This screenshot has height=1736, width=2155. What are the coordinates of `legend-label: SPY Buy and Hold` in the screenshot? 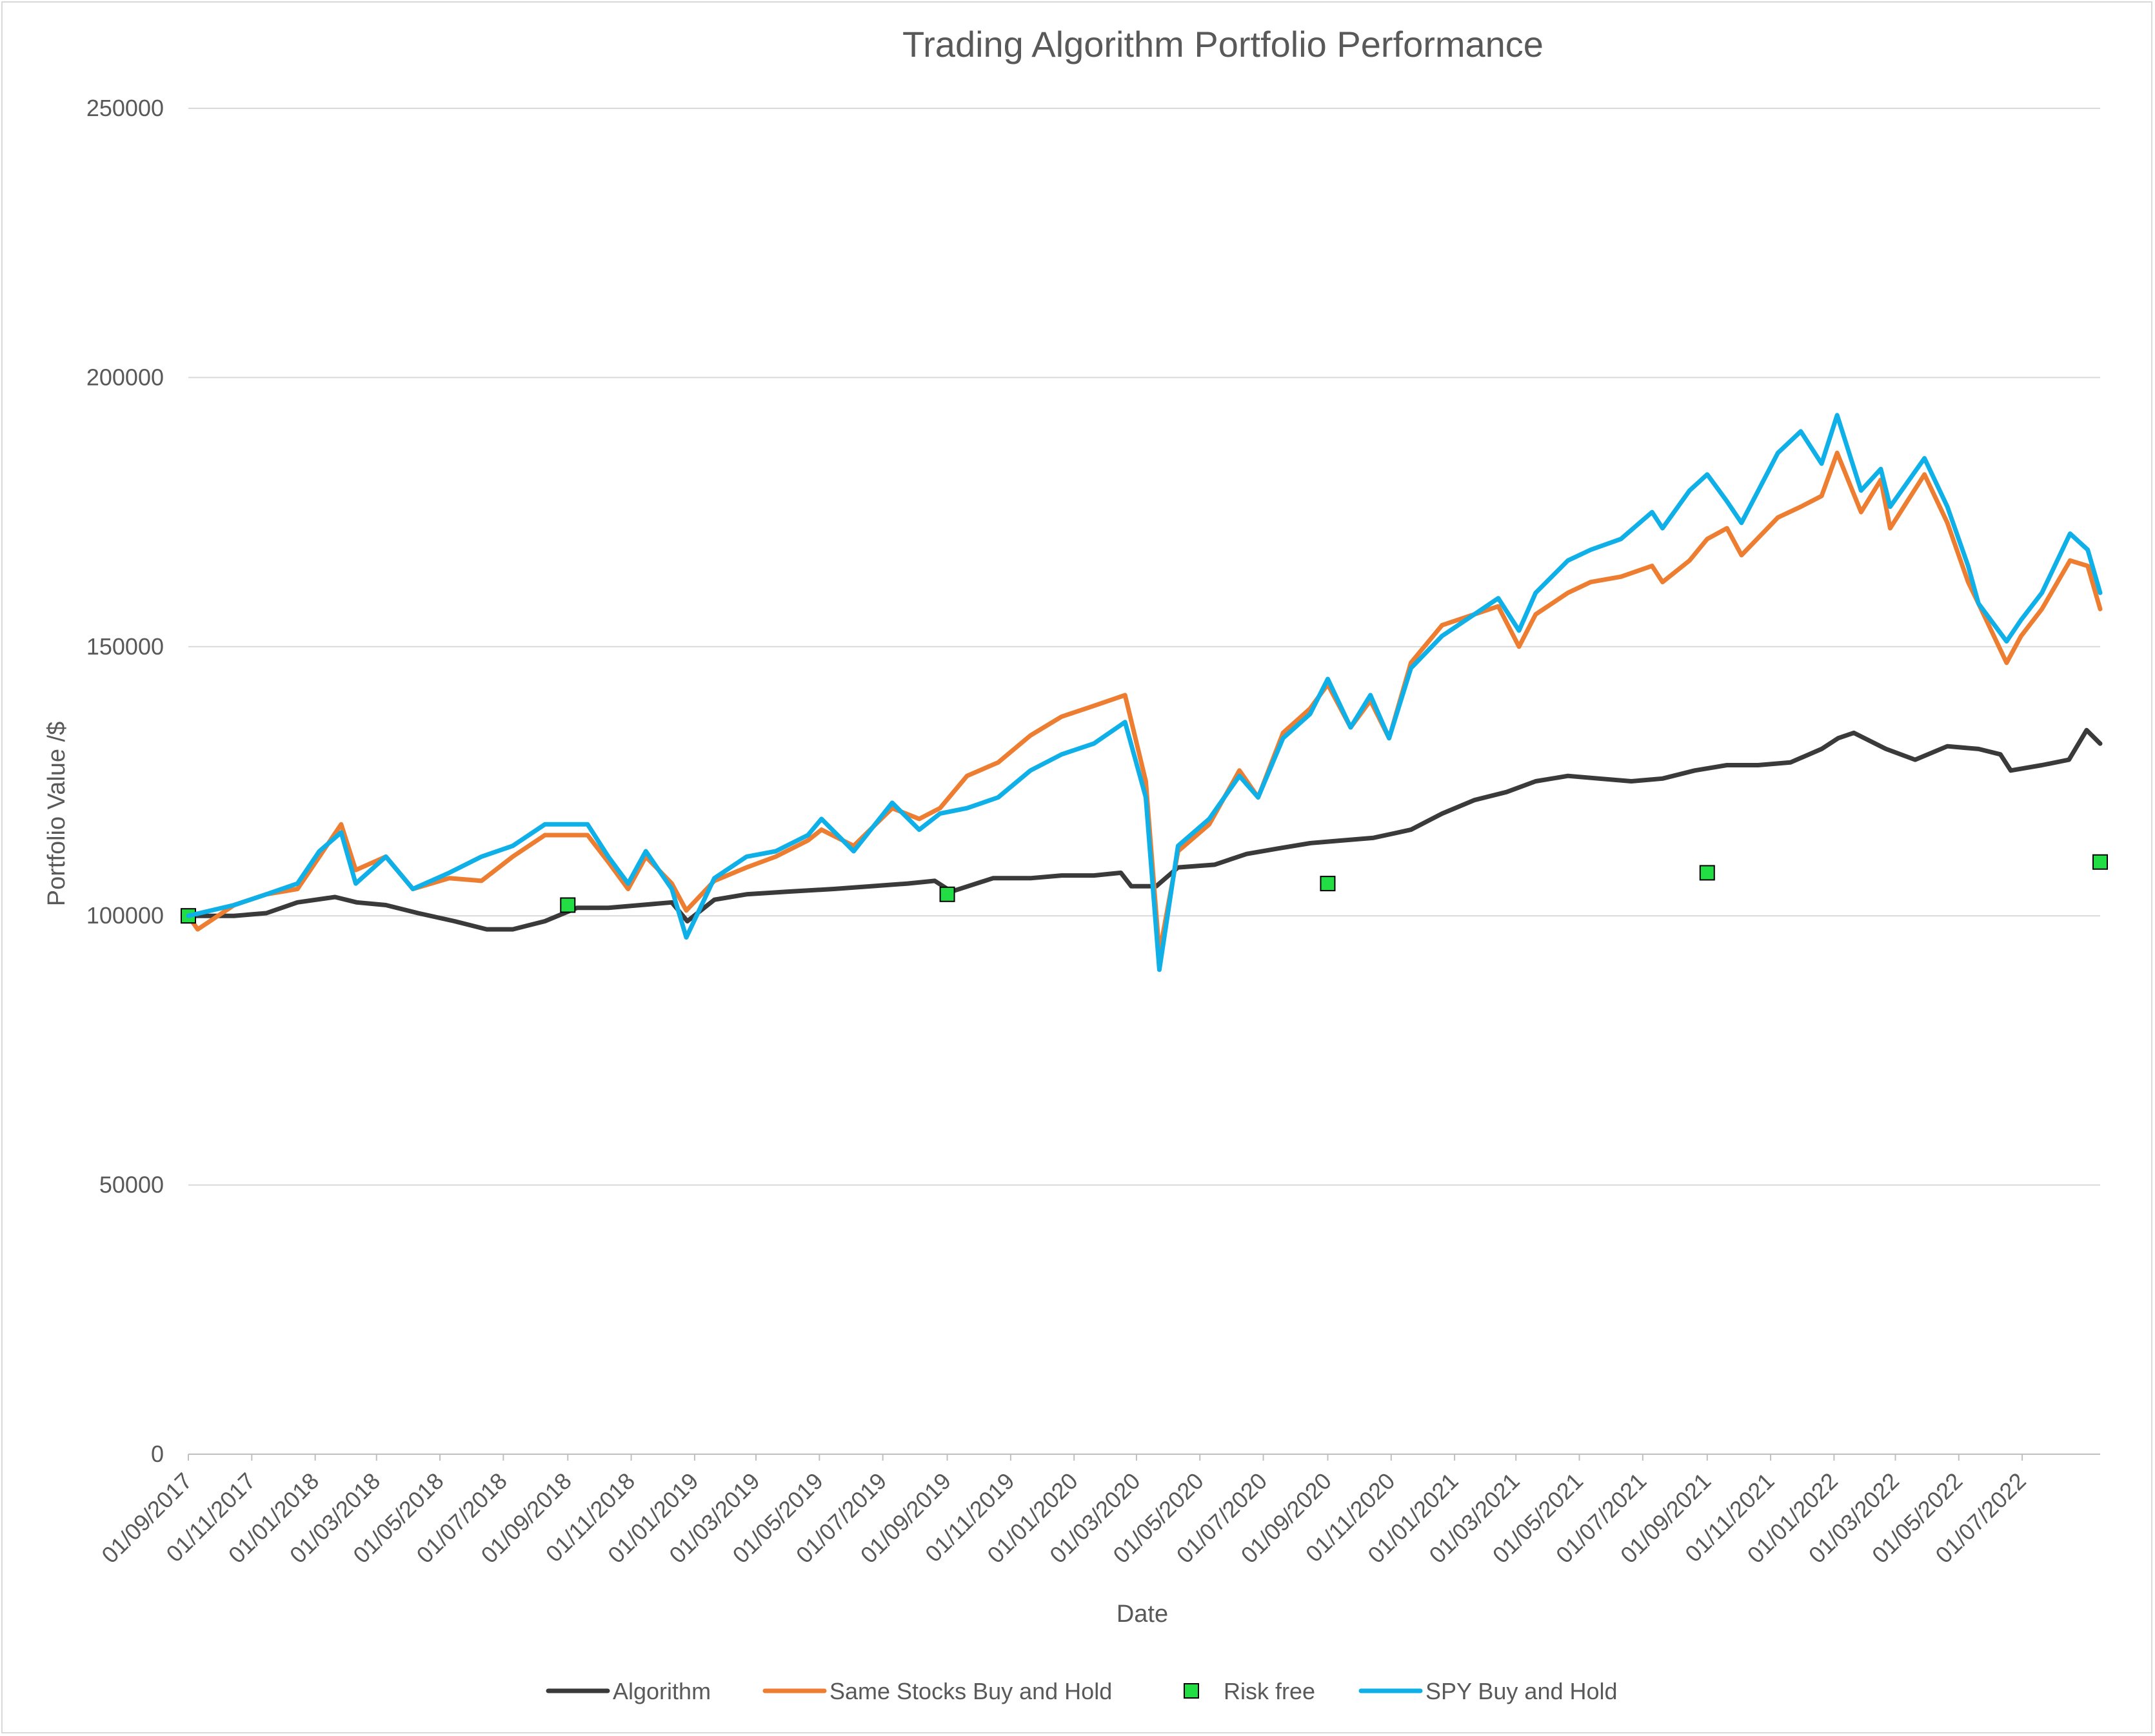 It's located at (1522, 1691).